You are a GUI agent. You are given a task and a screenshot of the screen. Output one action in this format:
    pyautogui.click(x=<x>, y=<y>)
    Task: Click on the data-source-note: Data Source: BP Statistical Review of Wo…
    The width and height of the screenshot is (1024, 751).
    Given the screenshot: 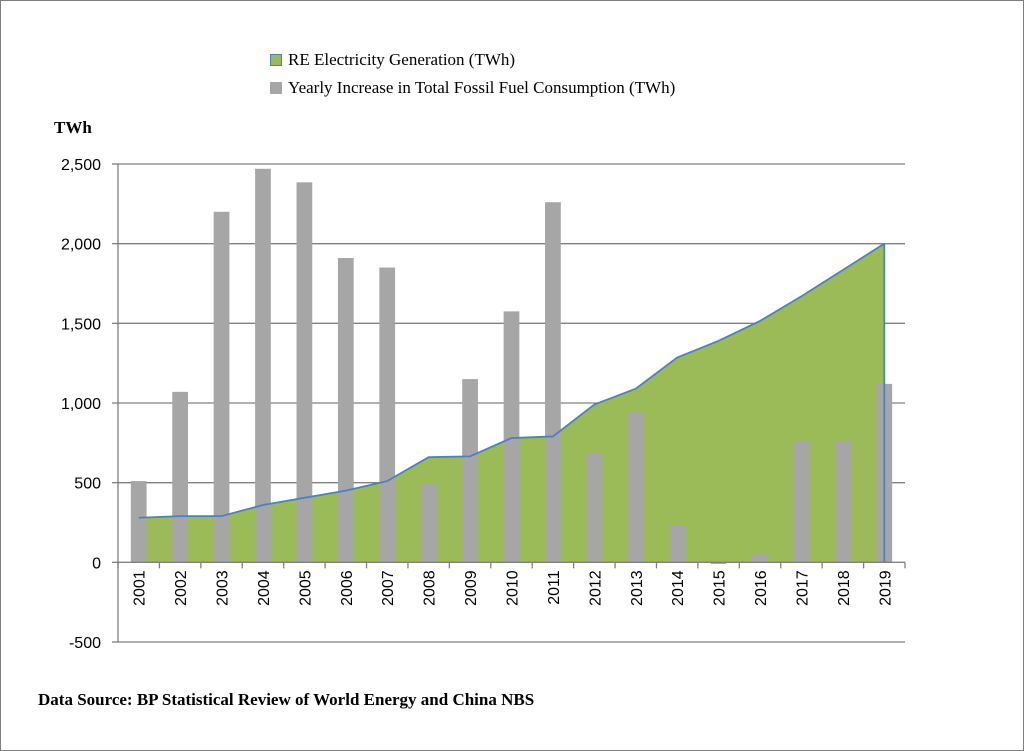 What is the action you would take?
    pyautogui.click(x=286, y=699)
    